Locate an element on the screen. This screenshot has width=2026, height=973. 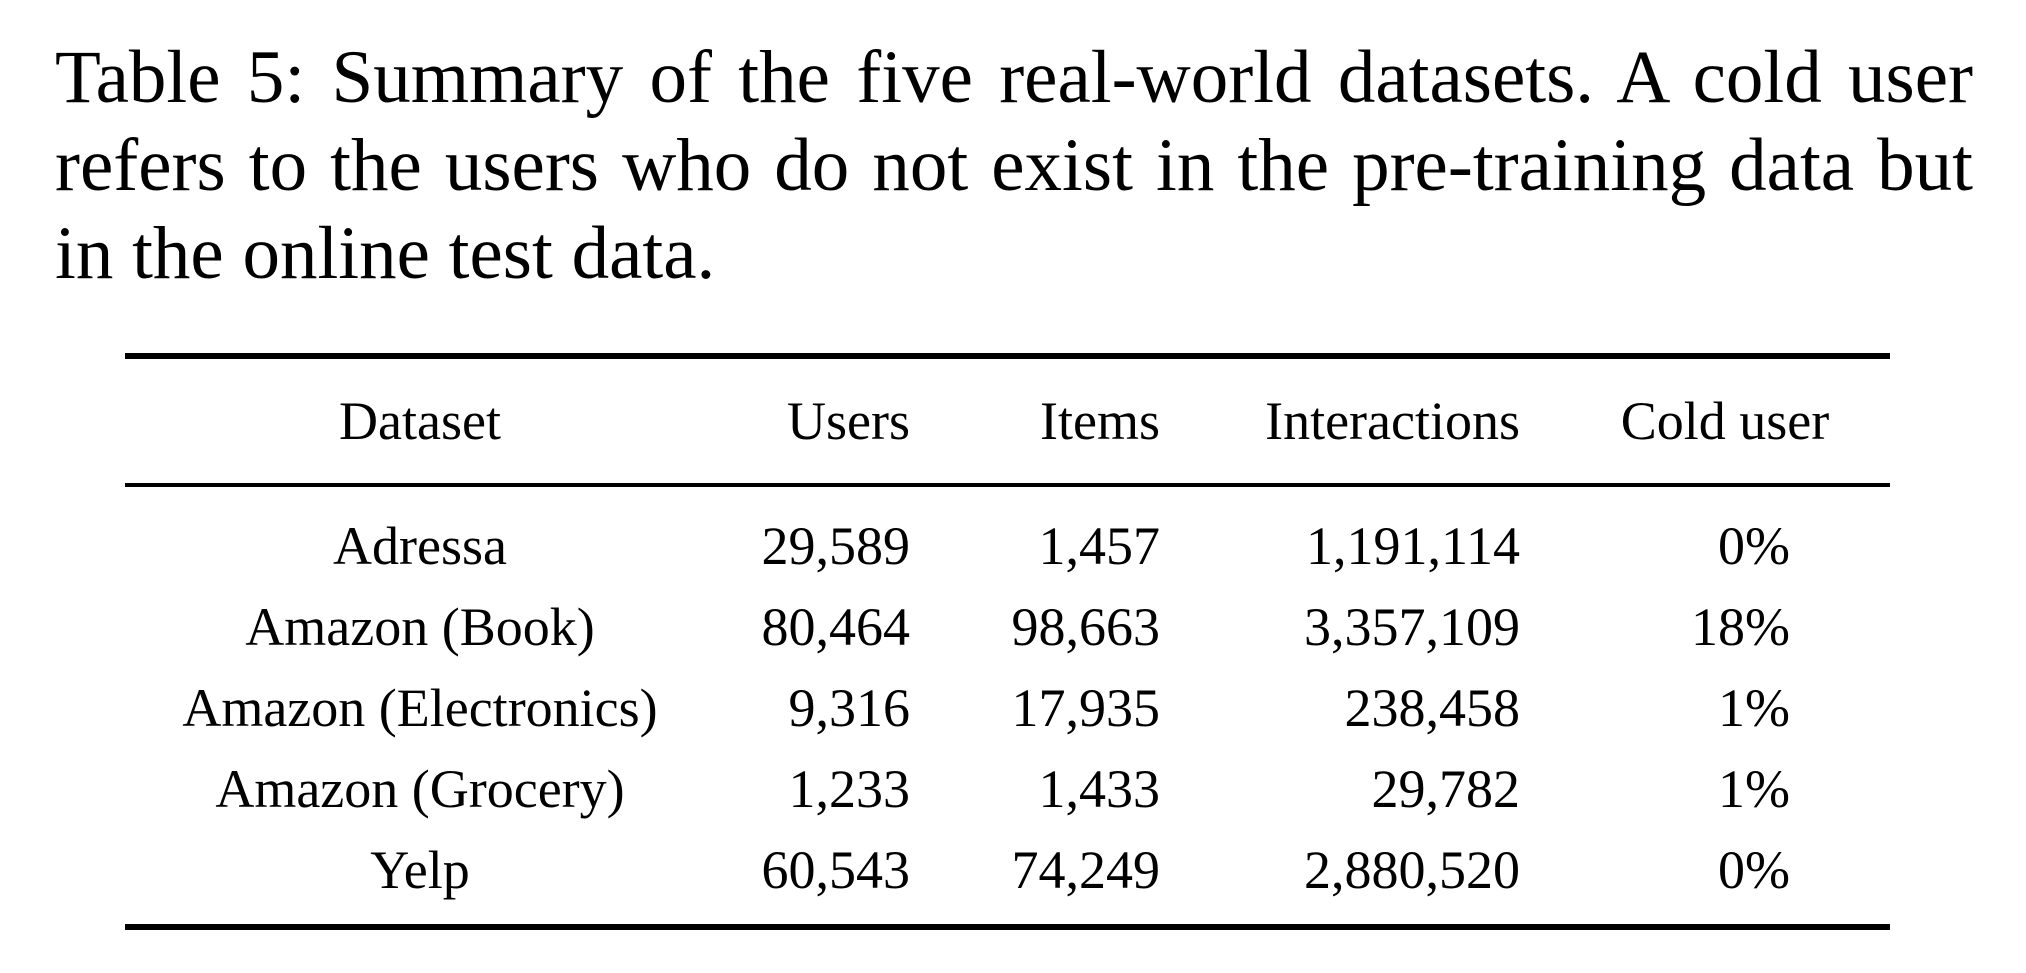
cell-dataset: Yelp is located at coordinates (420, 869).